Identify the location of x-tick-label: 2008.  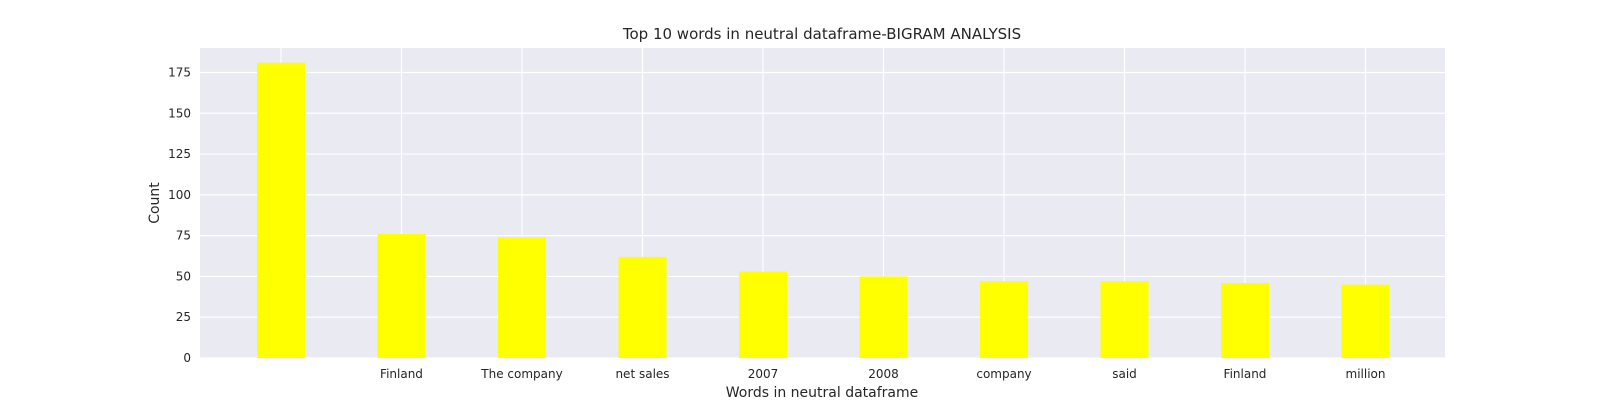
(883, 374).